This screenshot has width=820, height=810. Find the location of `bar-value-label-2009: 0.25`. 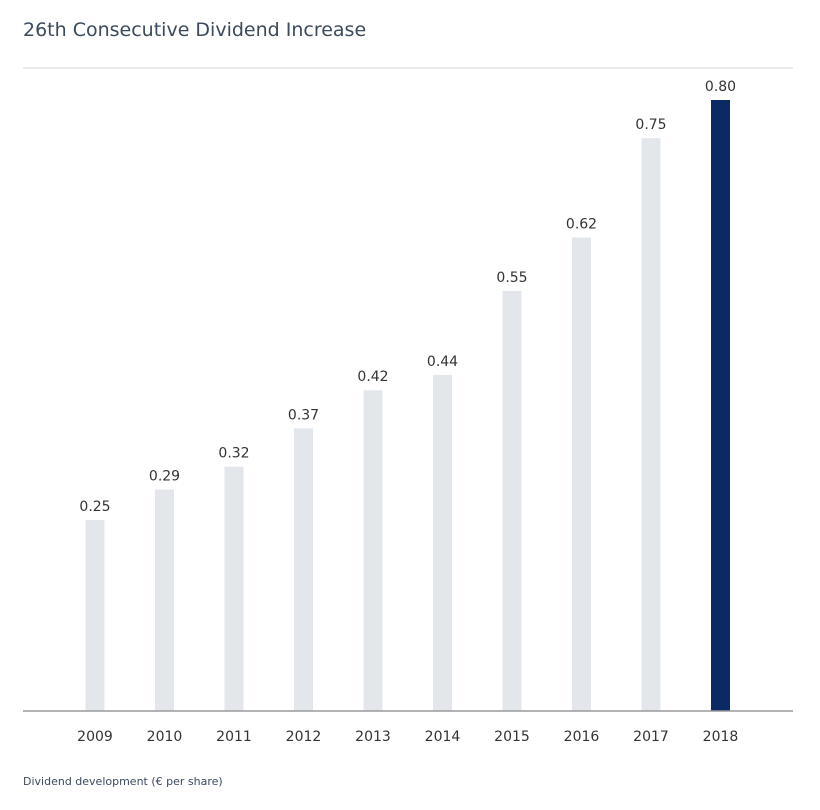

bar-value-label-2009: 0.25 is located at coordinates (94, 507).